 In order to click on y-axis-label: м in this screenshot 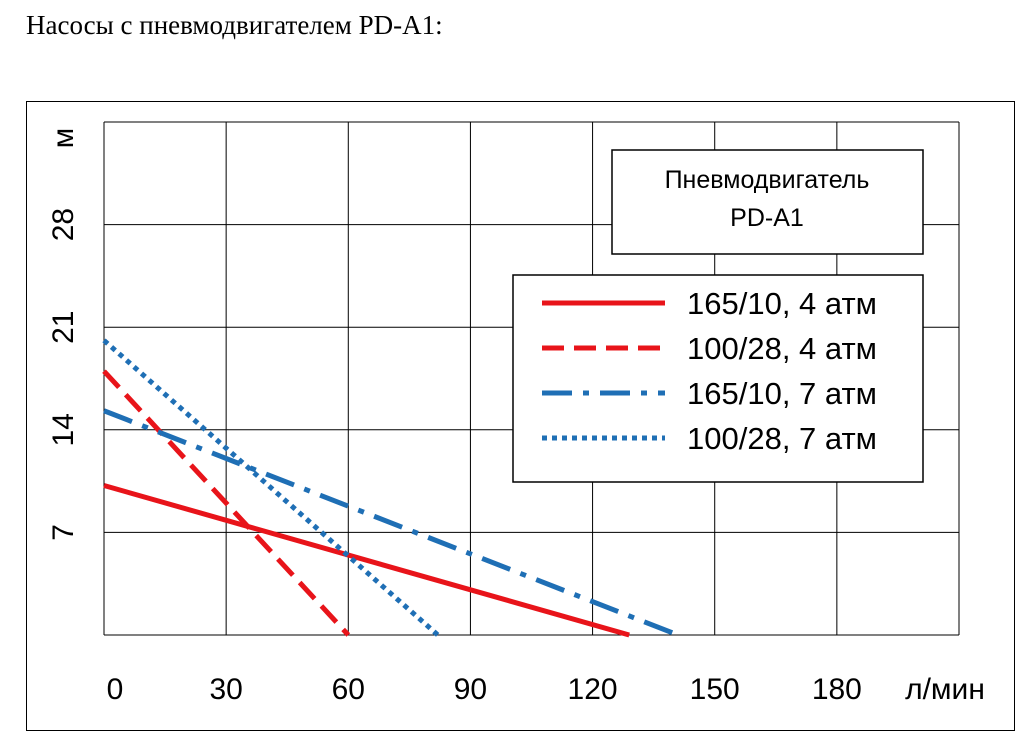, I will do `click(63, 138)`.